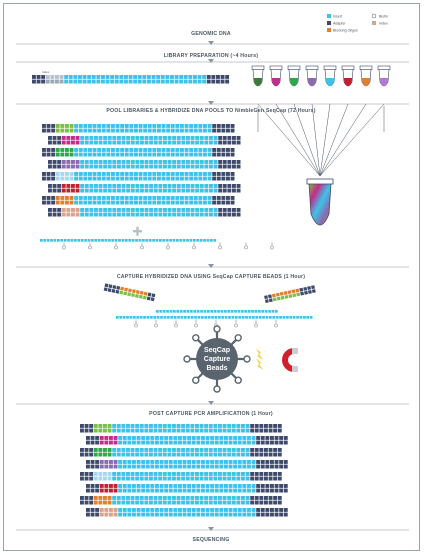 The image size is (424, 555). I want to click on streptavidin, so click(187, 359).